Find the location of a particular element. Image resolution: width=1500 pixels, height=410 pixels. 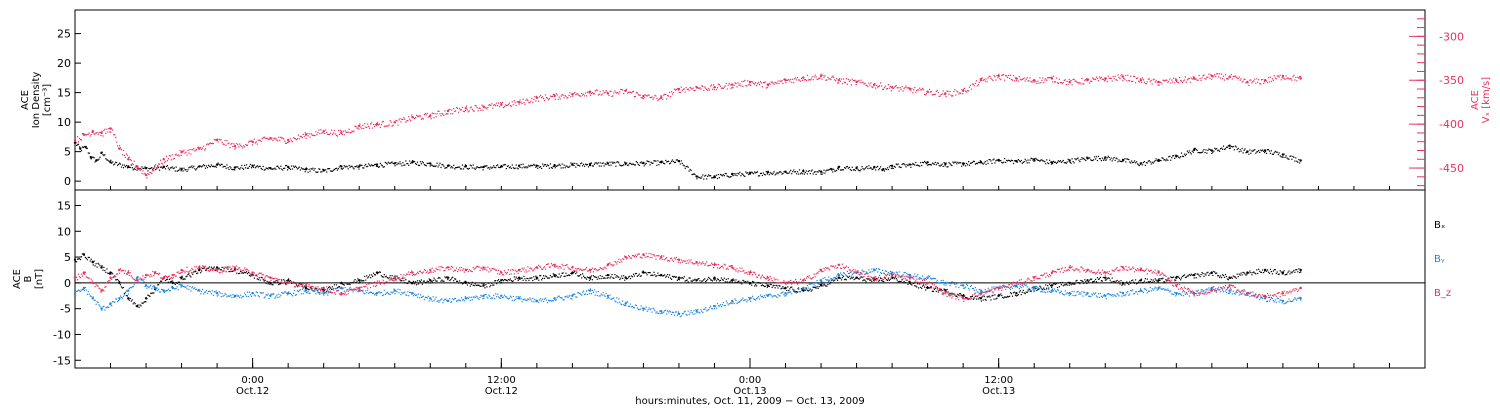

vx-tick-label: -350 is located at coordinates (1451, 80).